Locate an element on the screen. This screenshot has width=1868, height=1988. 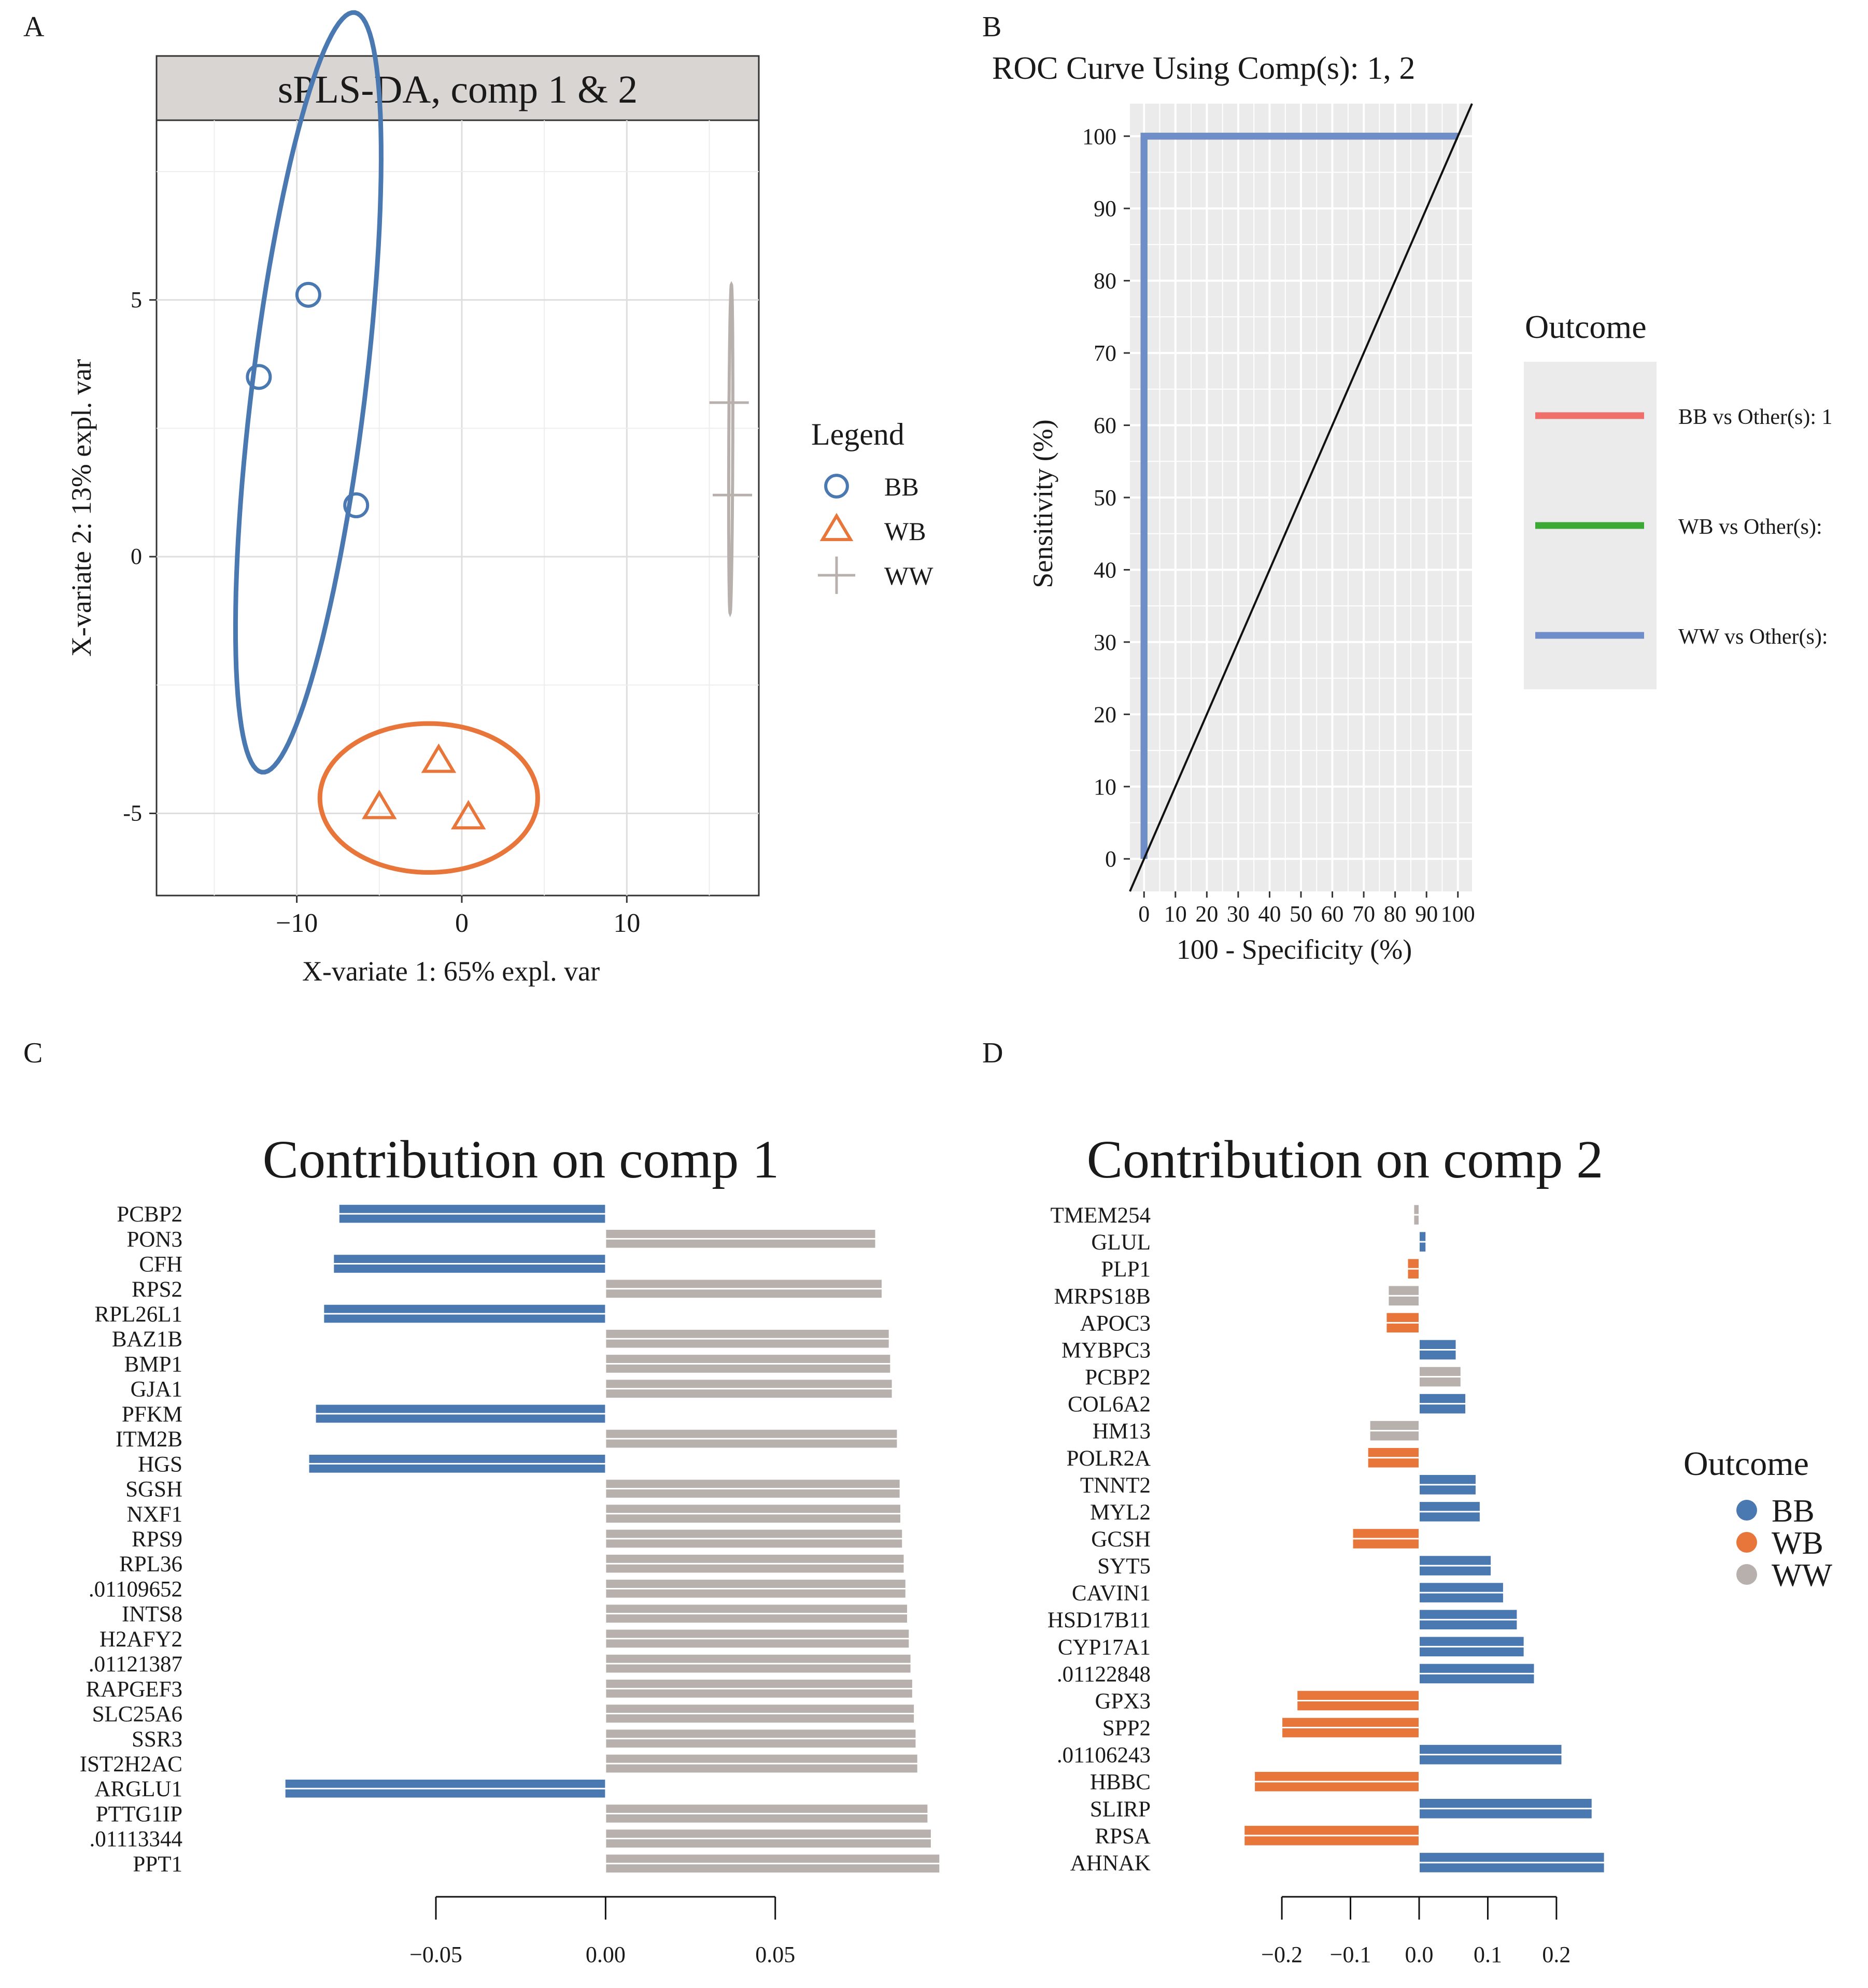
category-label: CFH is located at coordinates (160, 1265).